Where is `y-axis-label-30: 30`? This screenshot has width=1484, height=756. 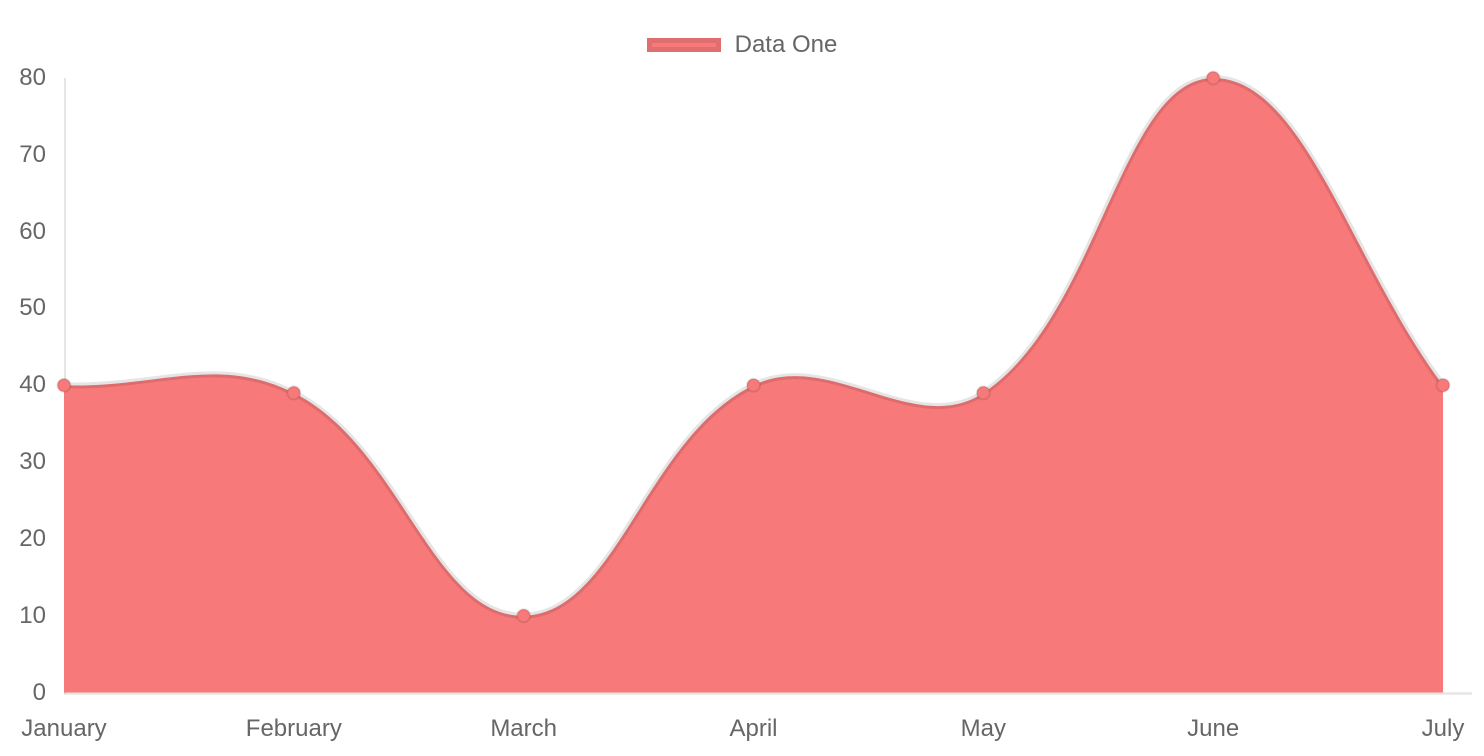
y-axis-label-30: 30 is located at coordinates (32, 462).